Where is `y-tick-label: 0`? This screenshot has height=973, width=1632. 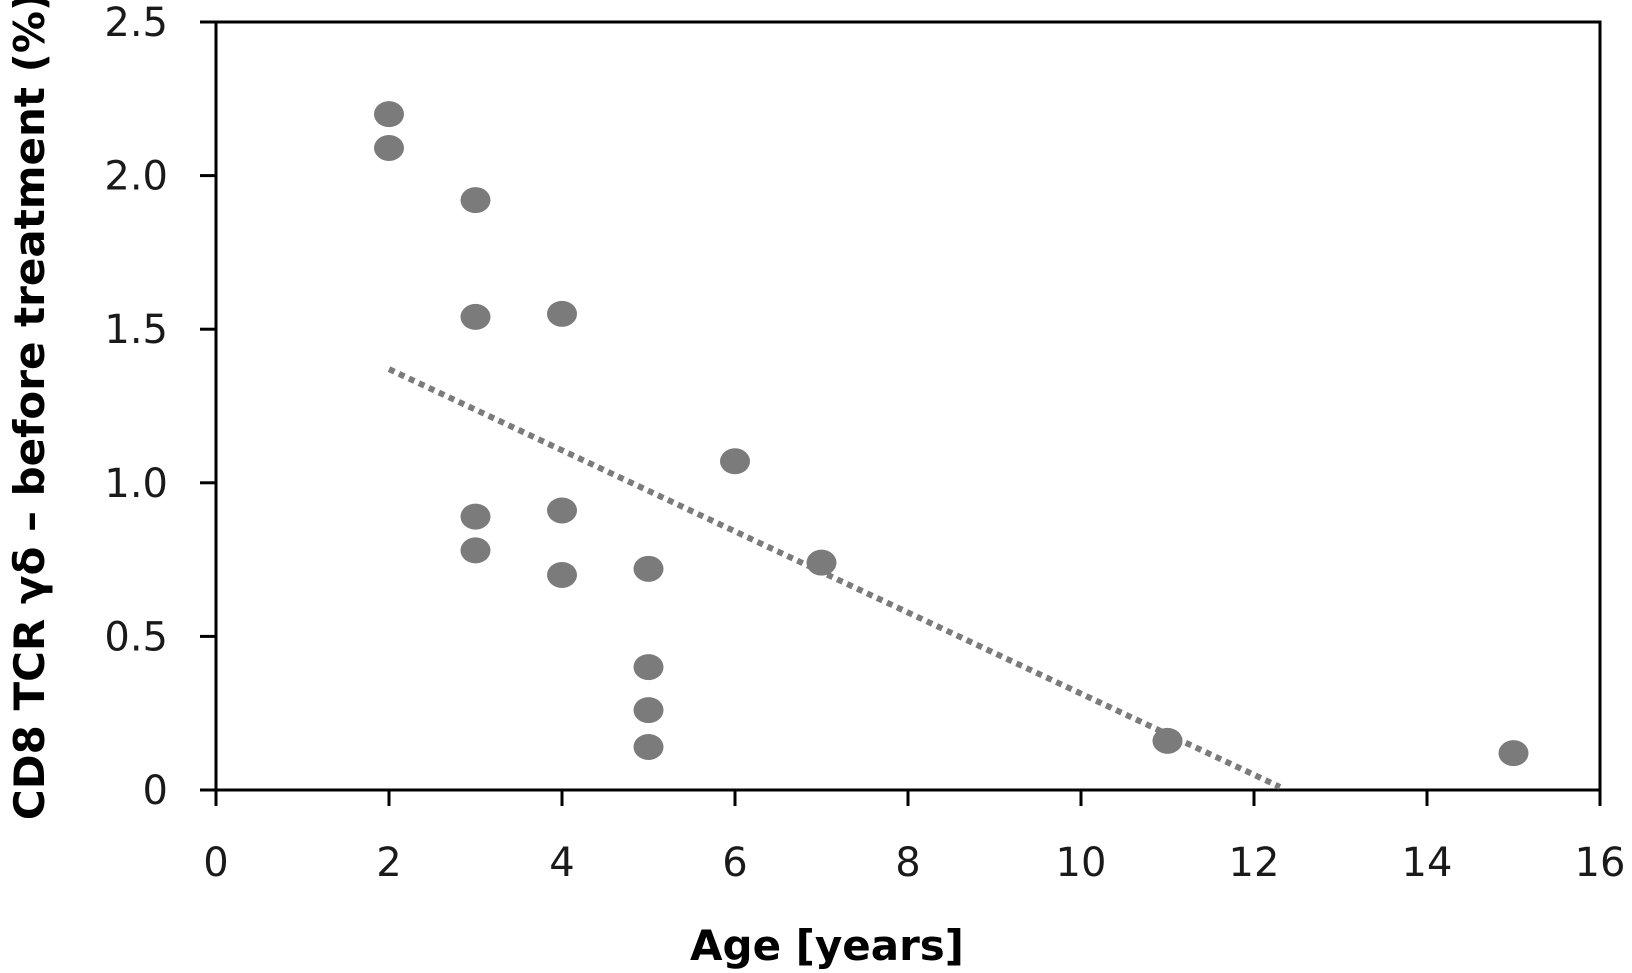 y-tick-label: 0 is located at coordinates (155, 791).